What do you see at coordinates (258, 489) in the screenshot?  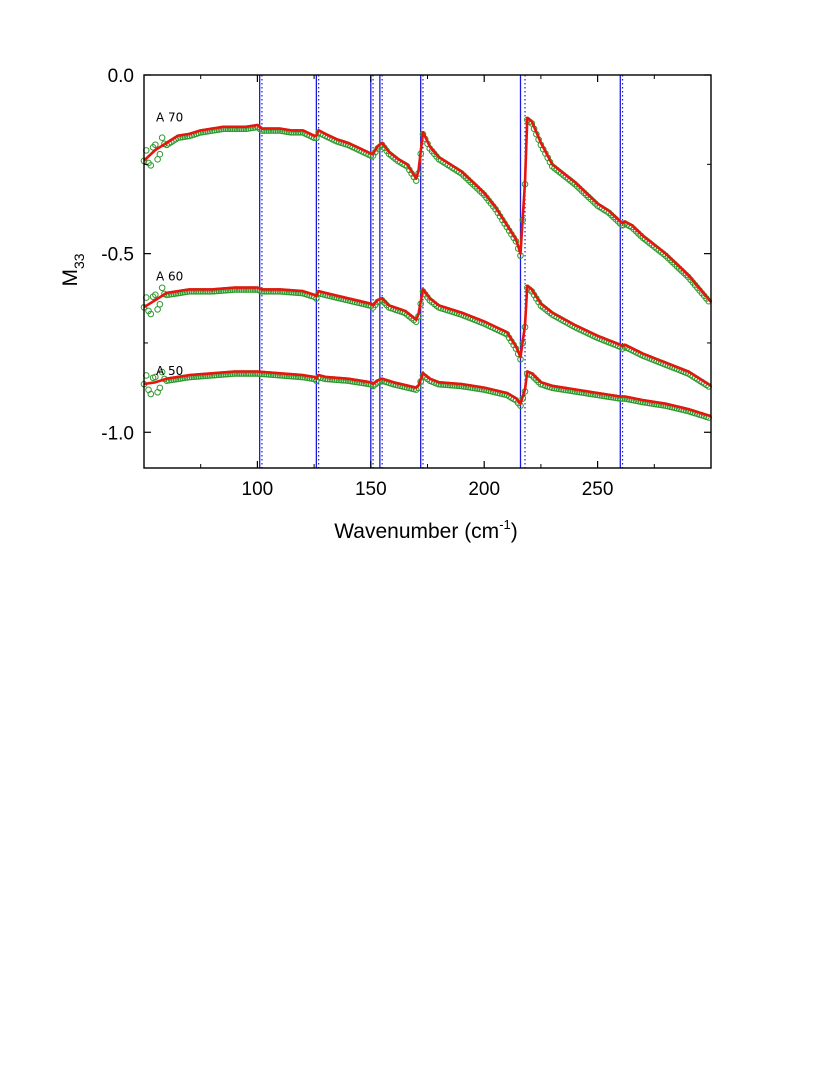 I see `x-tick-label: 100` at bounding box center [258, 489].